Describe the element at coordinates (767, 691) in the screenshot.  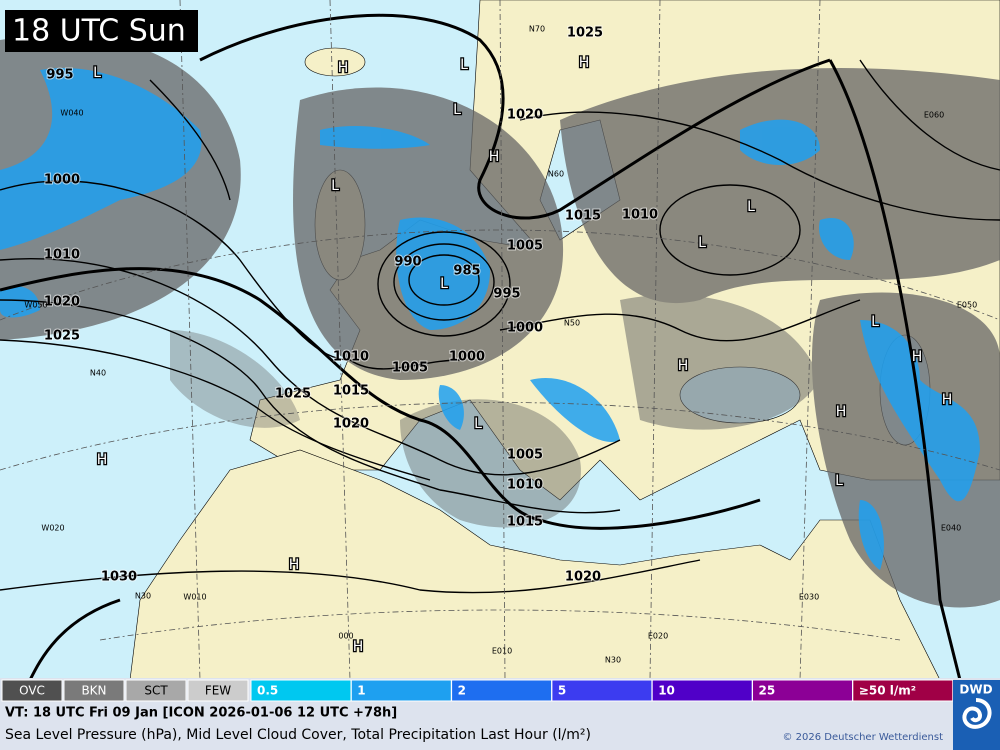
I see `precipitation-label: 25` at that location.